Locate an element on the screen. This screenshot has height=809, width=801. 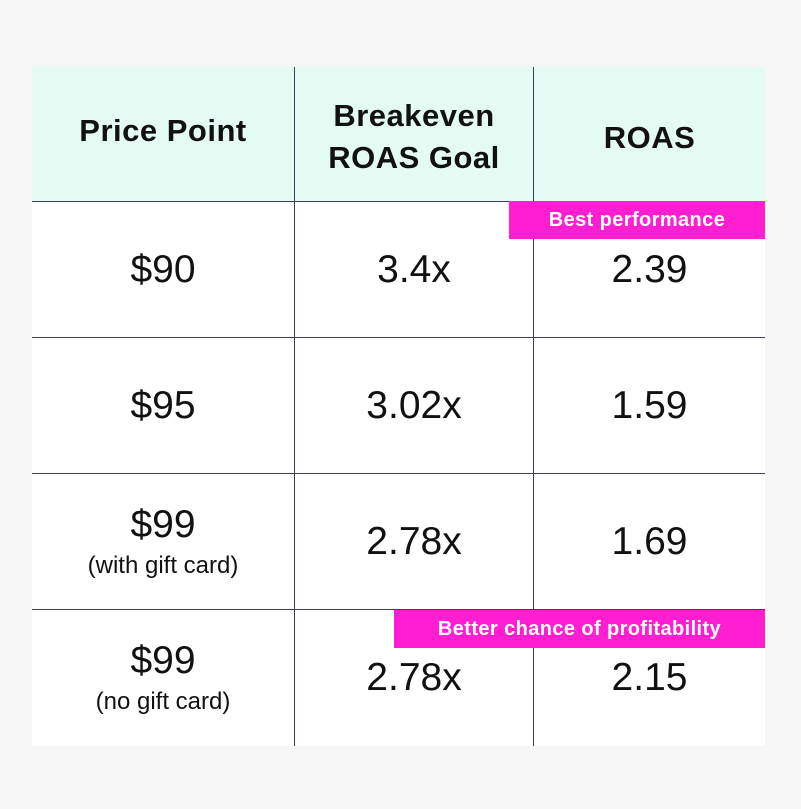
better-chance-badge: Better chance of profitability is located at coordinates (579, 629).